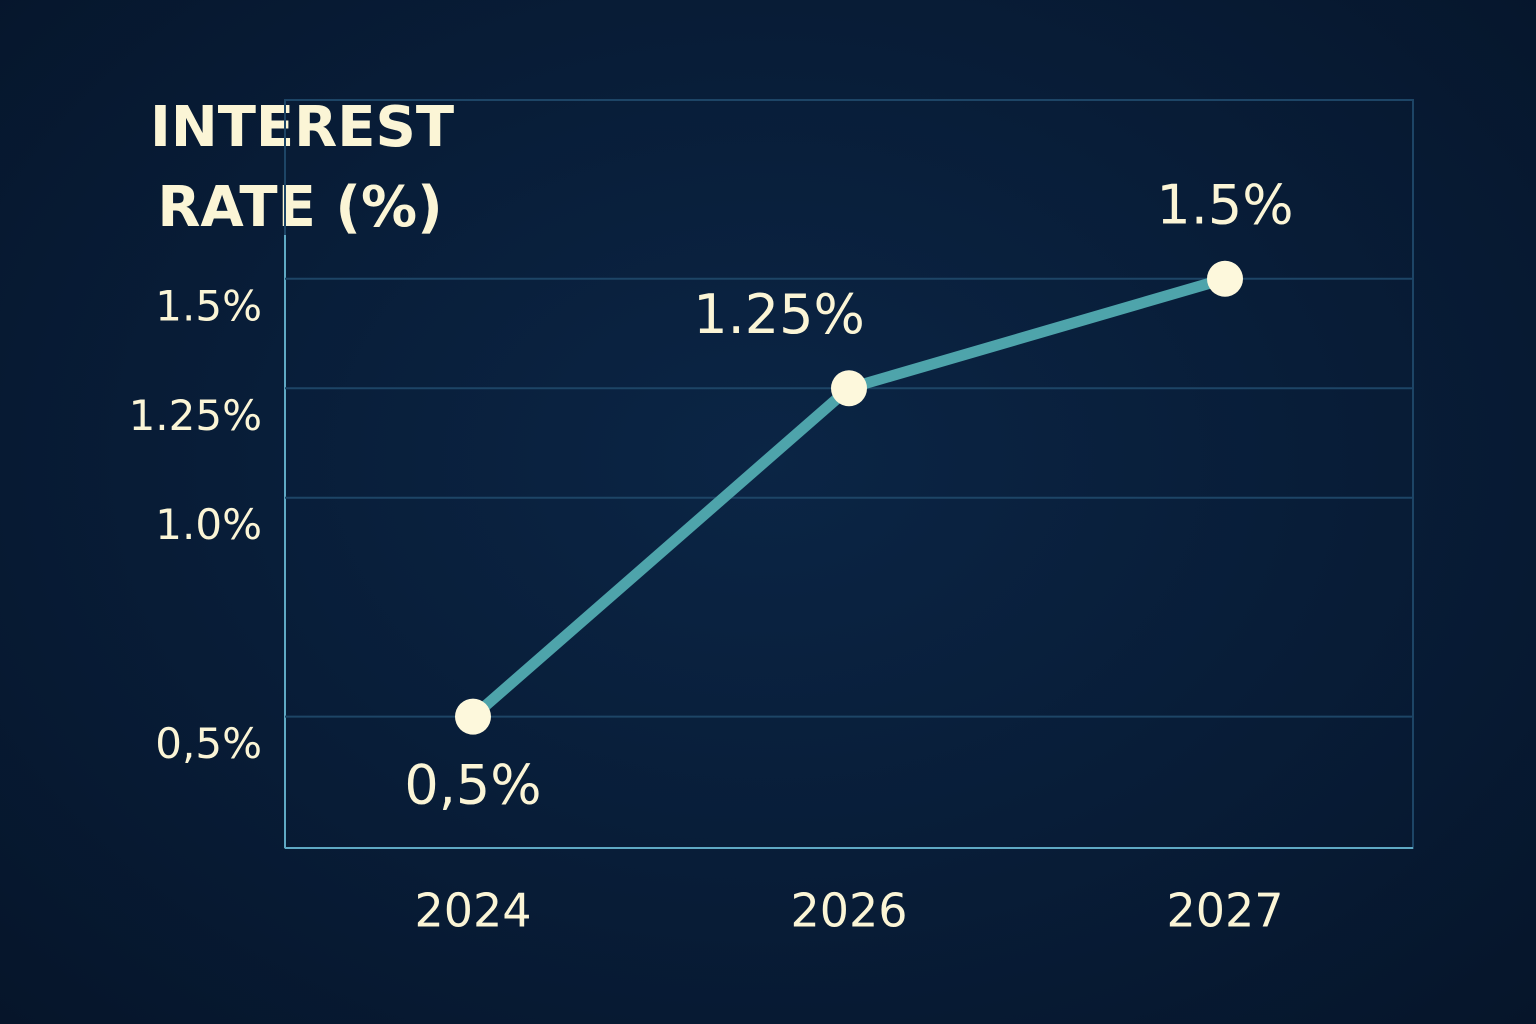  Describe the element at coordinates (1224, 911) in the screenshot. I see `x-tick-label: 2027` at that location.